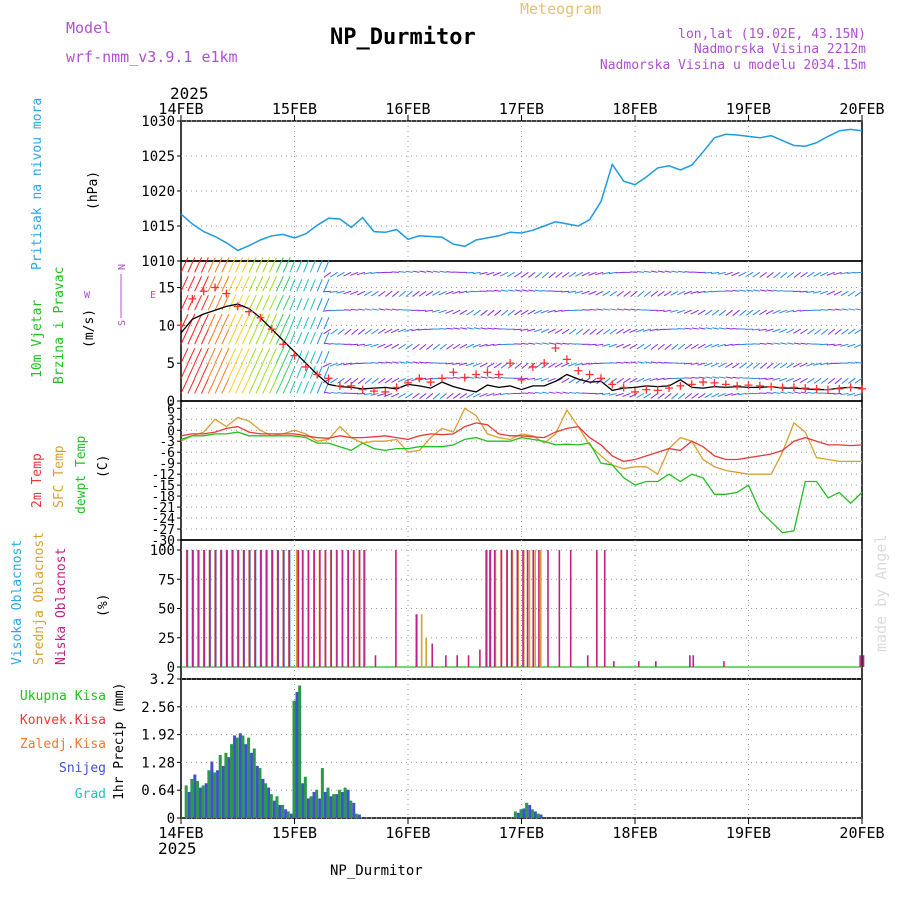 This screenshot has height=900, width=900. What do you see at coordinates (535, 608) in the screenshot?
I see `mid-cloud-bar` at bounding box center [535, 608].